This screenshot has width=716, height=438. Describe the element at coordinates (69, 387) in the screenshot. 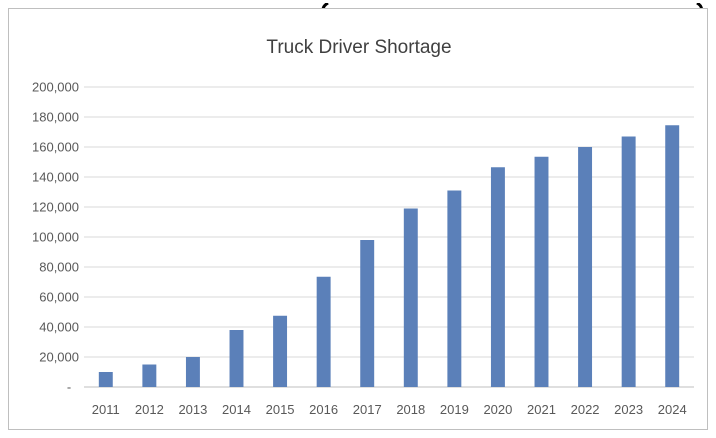

I see `y-tick-label: -` at that location.